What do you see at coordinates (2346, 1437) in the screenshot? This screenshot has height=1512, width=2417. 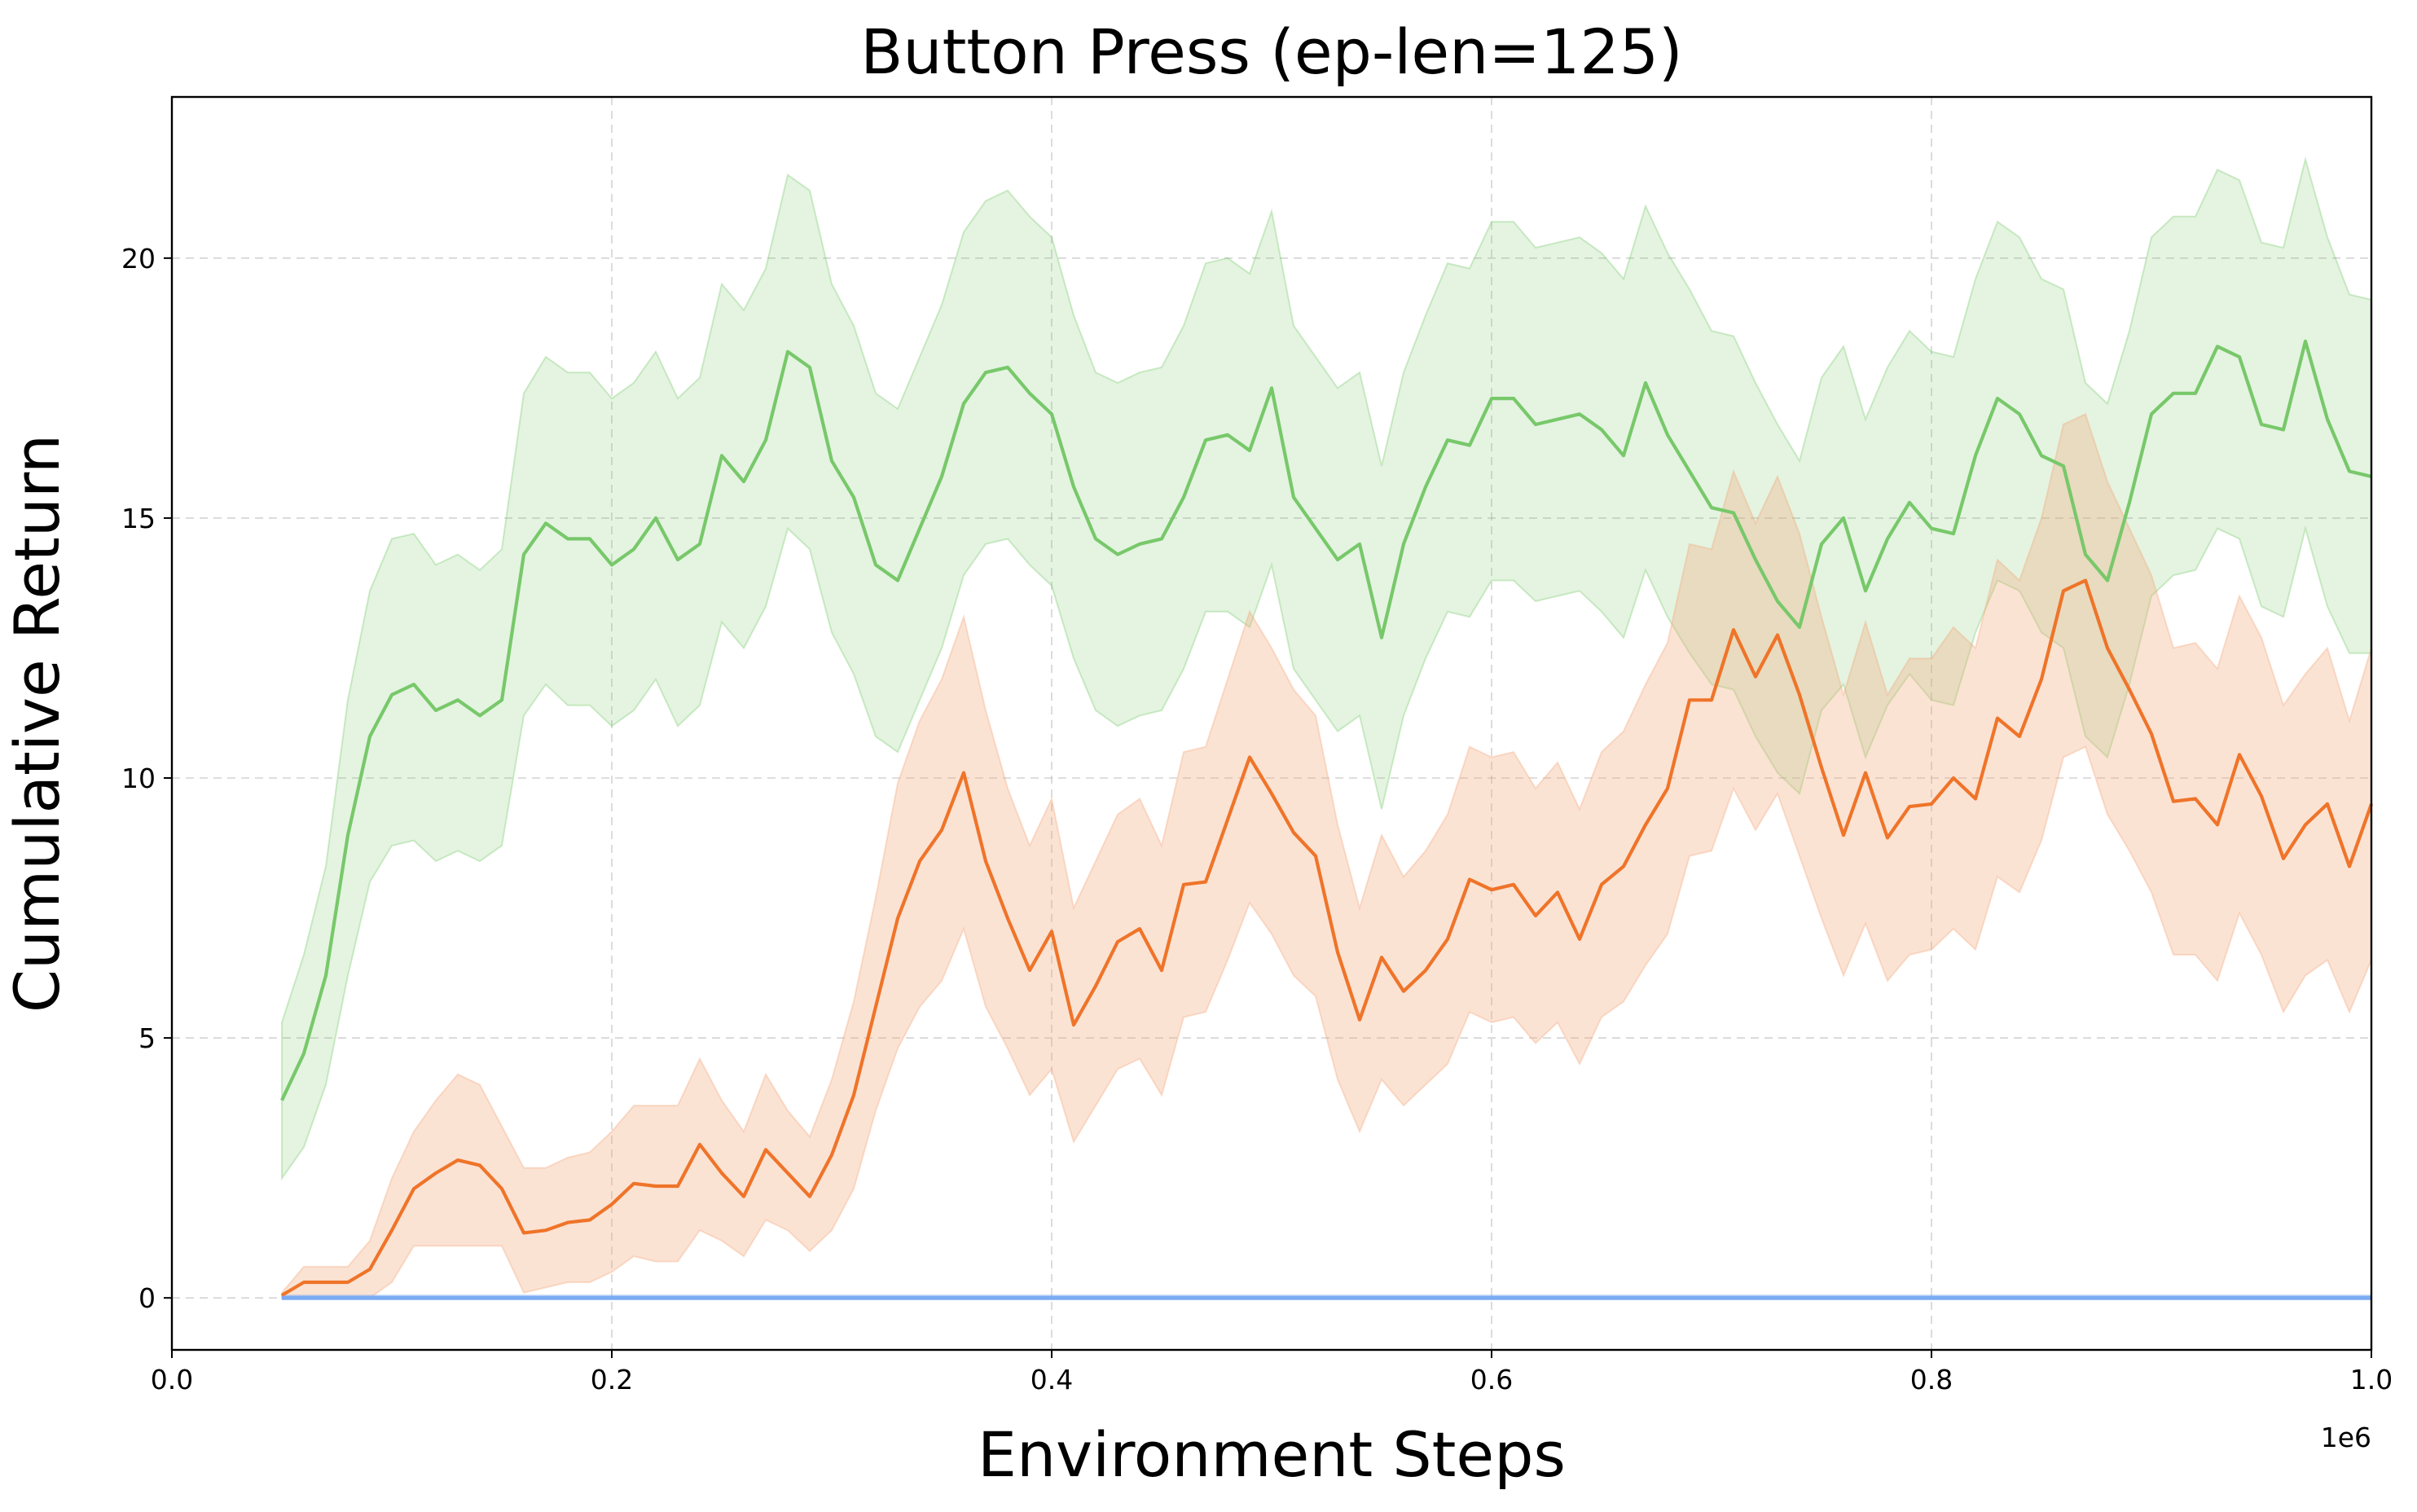 I see `x-axis-offset-label: 1e6` at bounding box center [2346, 1437].